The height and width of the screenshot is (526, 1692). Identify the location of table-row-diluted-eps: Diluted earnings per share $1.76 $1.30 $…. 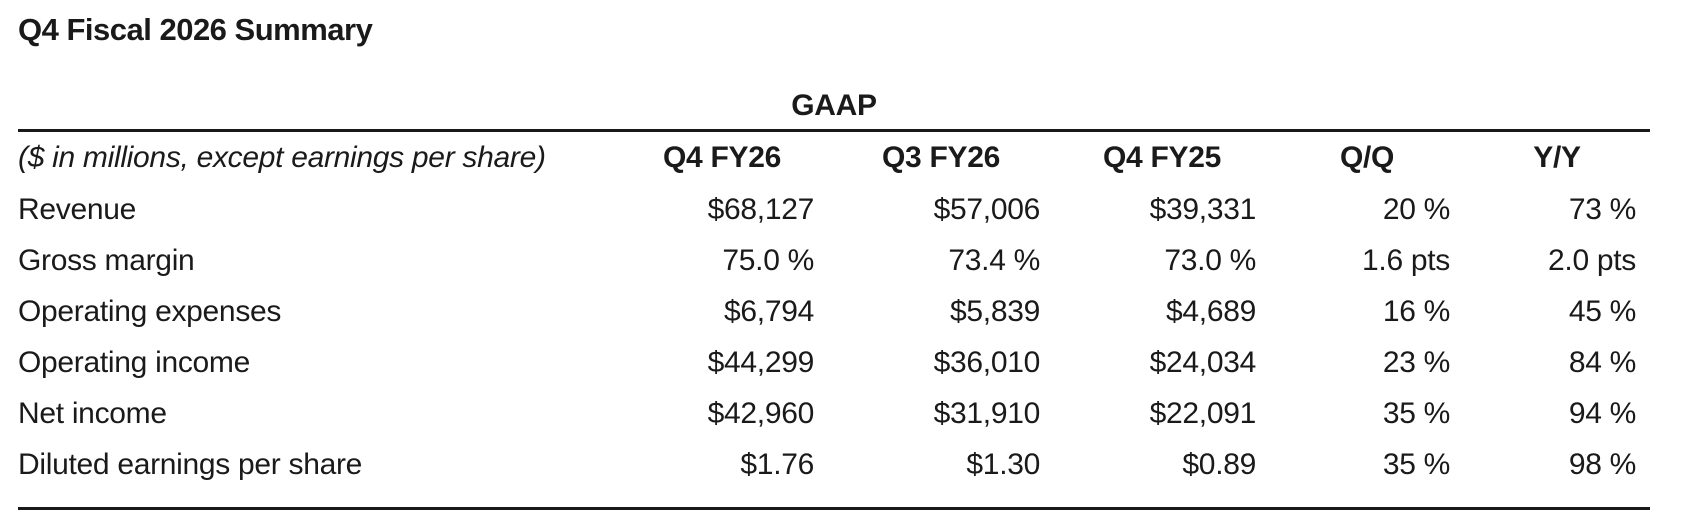
(834, 465).